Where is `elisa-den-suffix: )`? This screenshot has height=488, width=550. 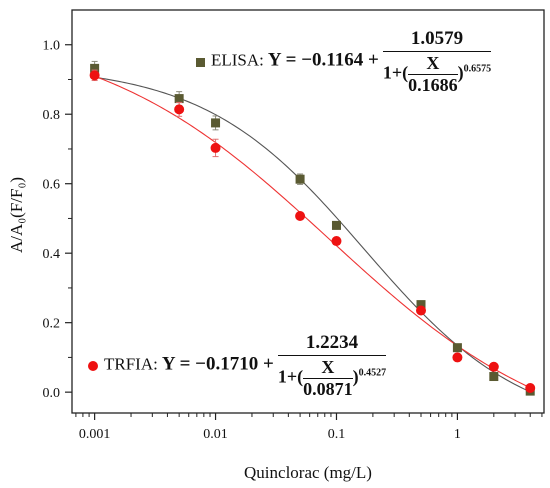
elisa-den-suffix: ) is located at coordinates (460, 72).